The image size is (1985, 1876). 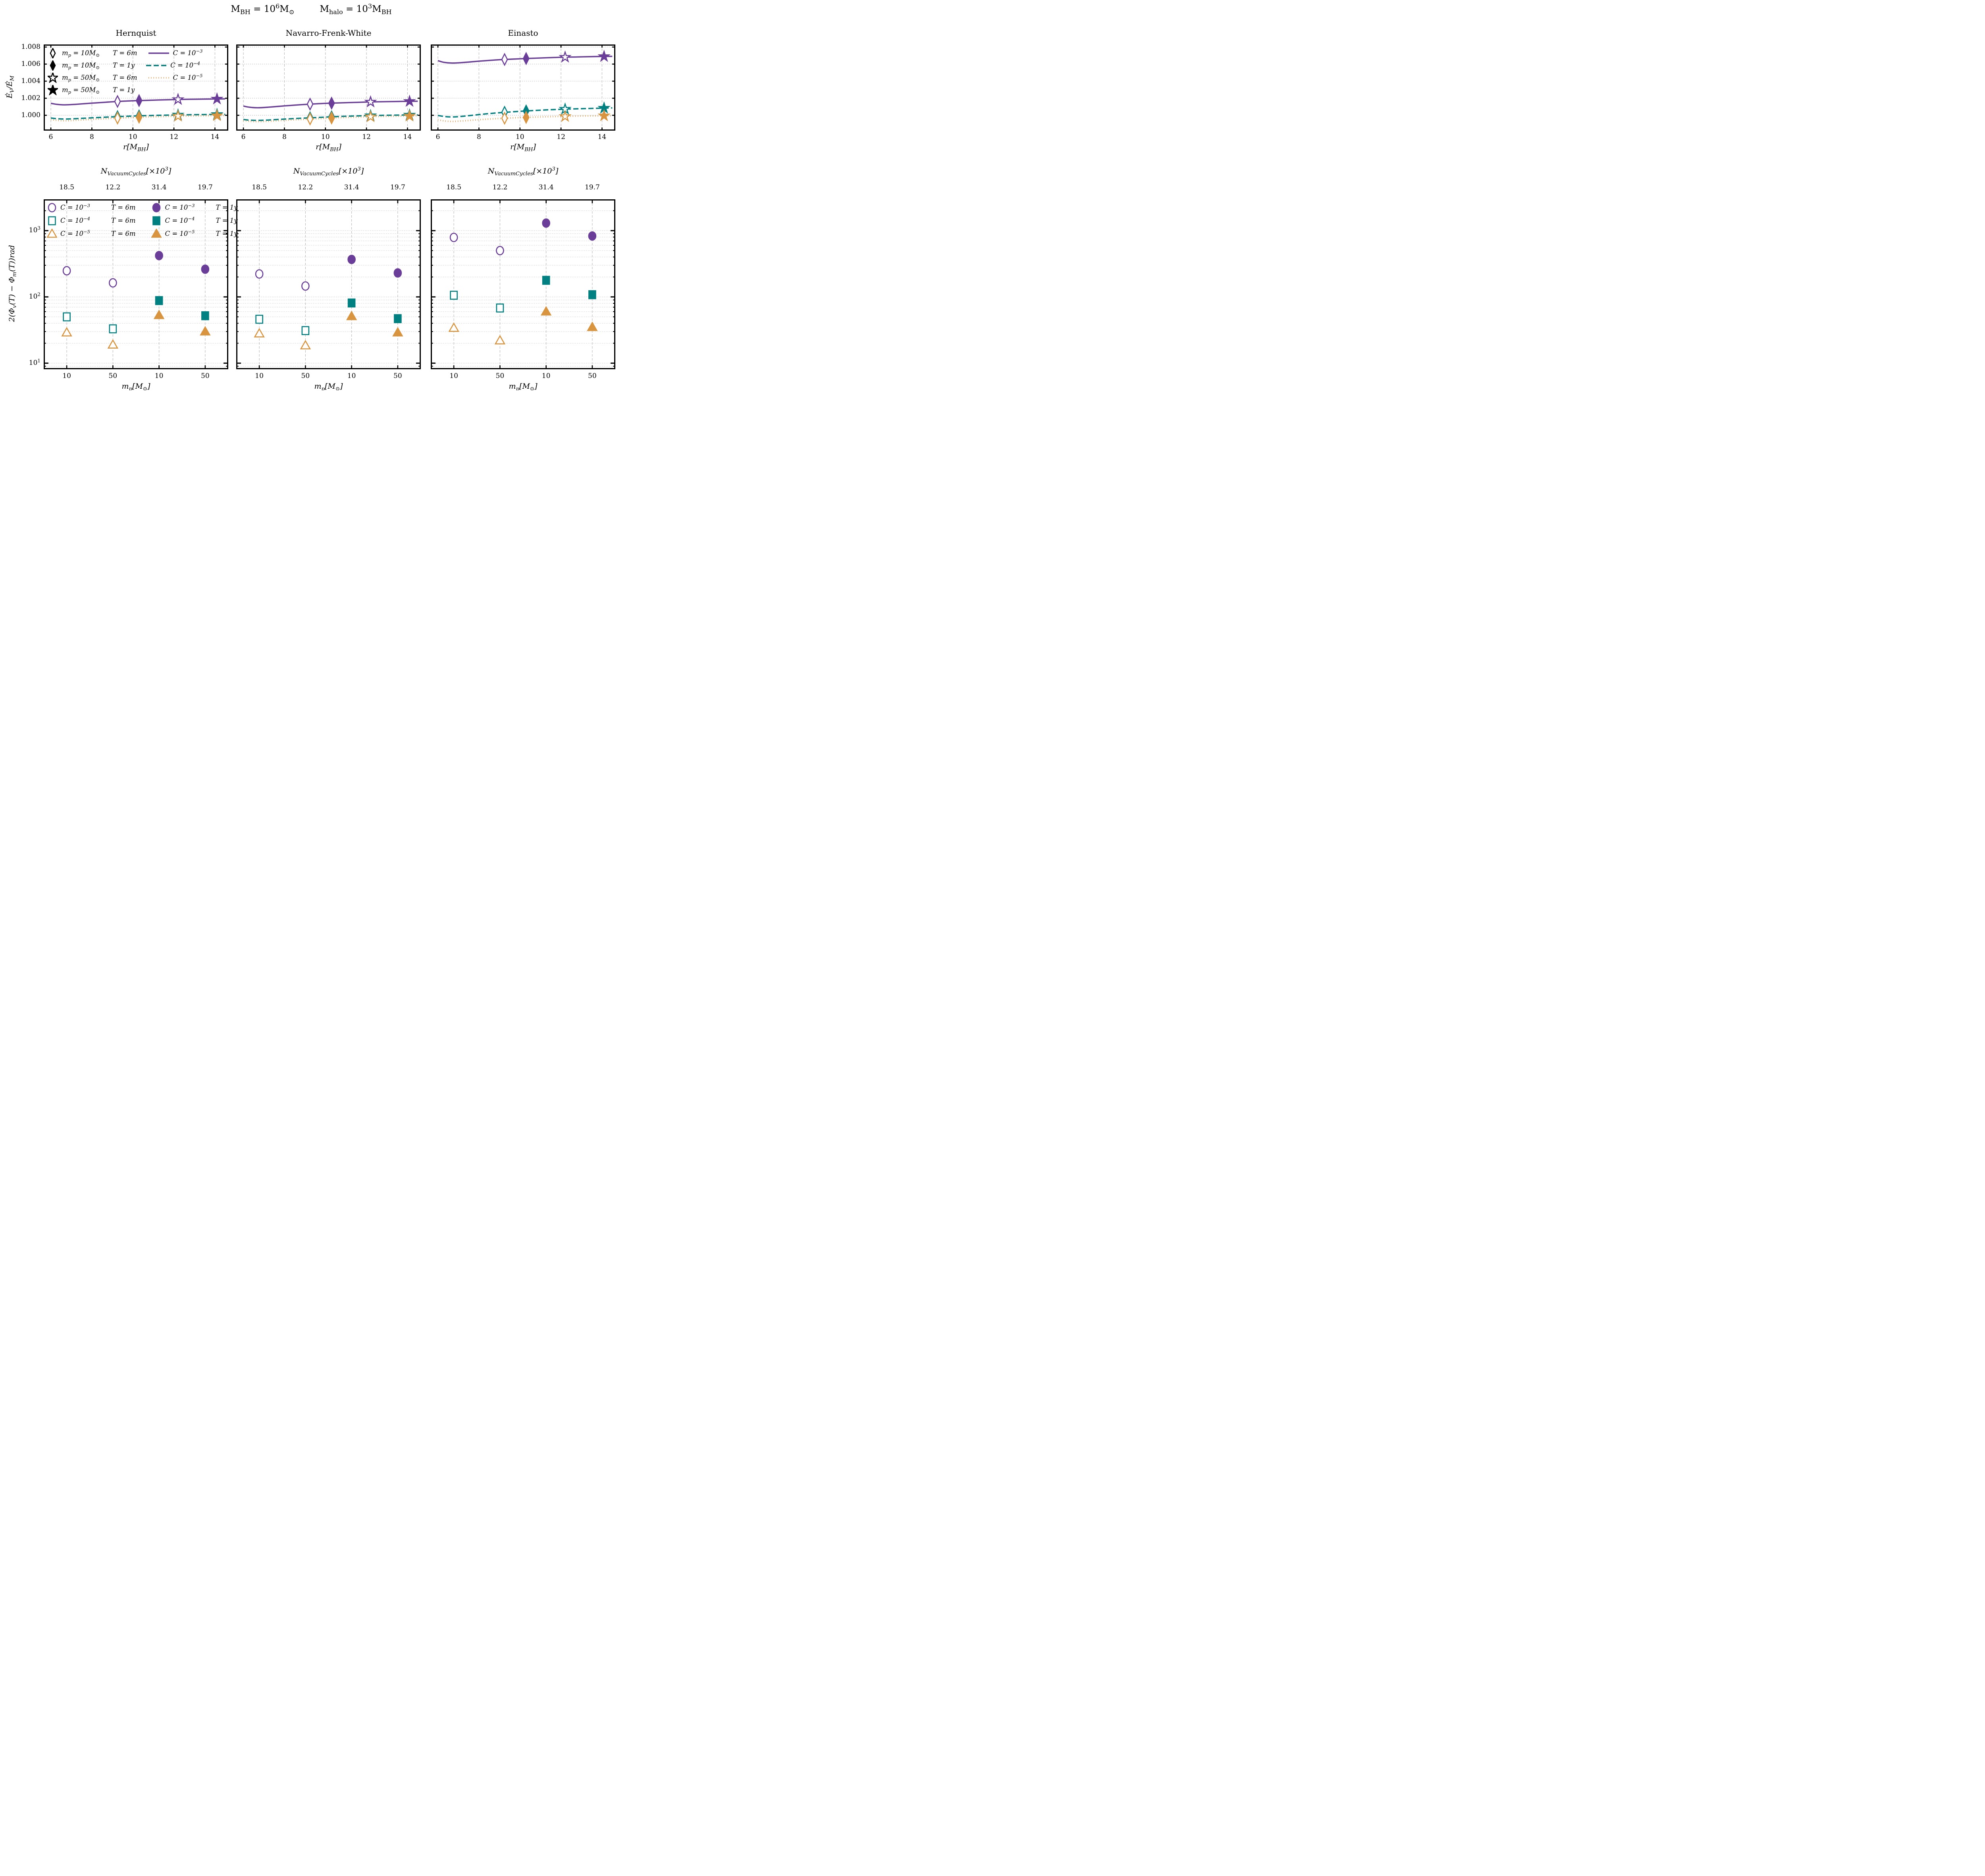 I want to click on y-tick-label: 1.002, so click(x=30, y=98).